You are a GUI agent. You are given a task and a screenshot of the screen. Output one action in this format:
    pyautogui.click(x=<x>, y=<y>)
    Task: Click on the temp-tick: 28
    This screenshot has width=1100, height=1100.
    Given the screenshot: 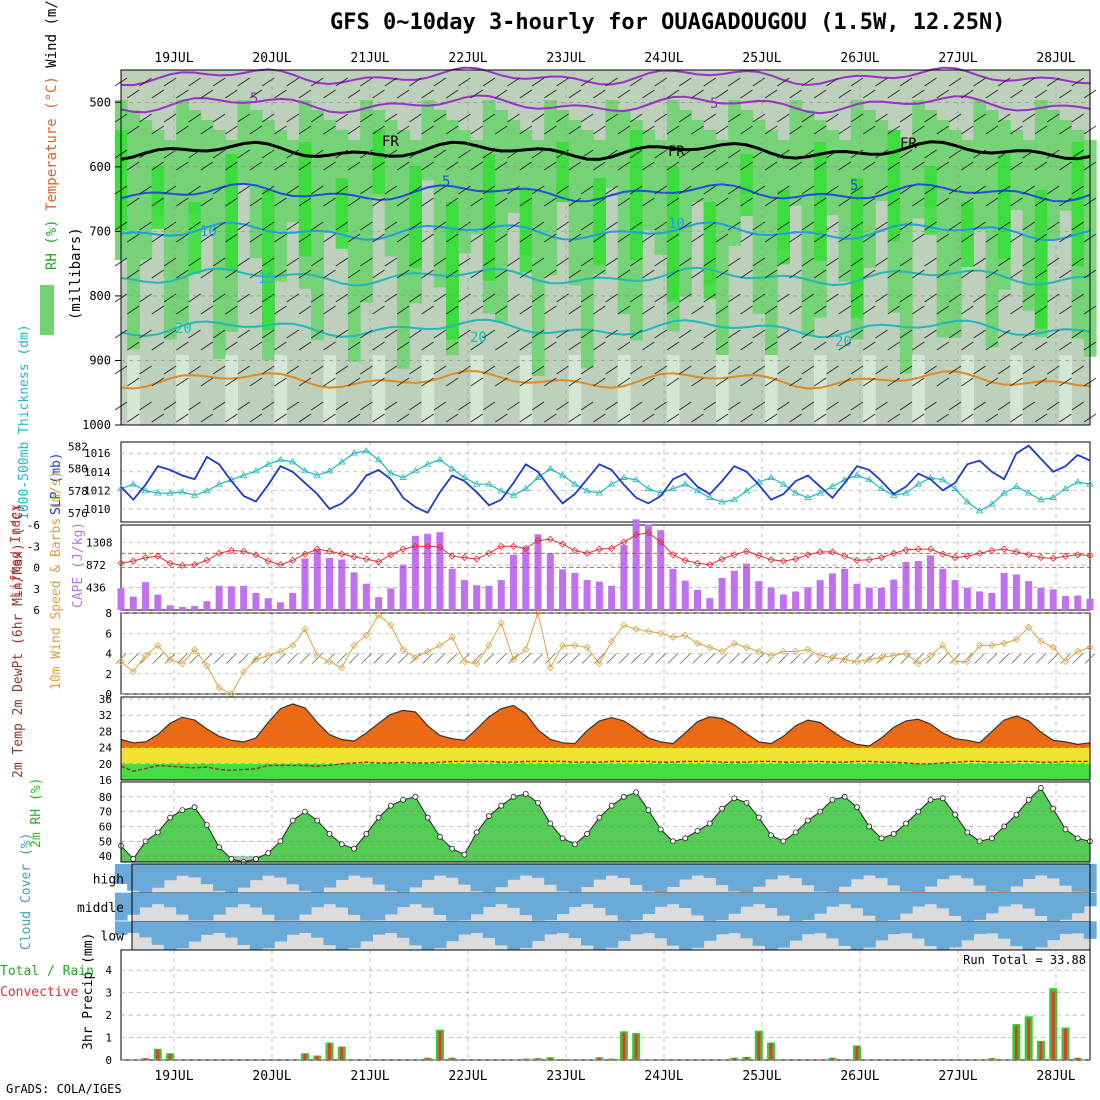 What is the action you would take?
    pyautogui.click(x=105, y=731)
    